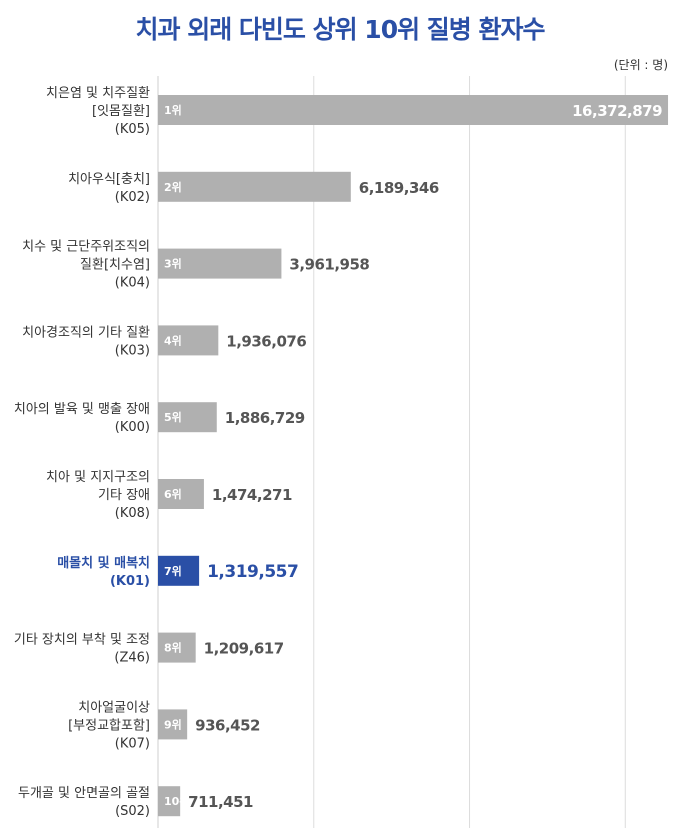 The height and width of the screenshot is (840, 680). I want to click on rank-label: 7위, so click(173, 571).